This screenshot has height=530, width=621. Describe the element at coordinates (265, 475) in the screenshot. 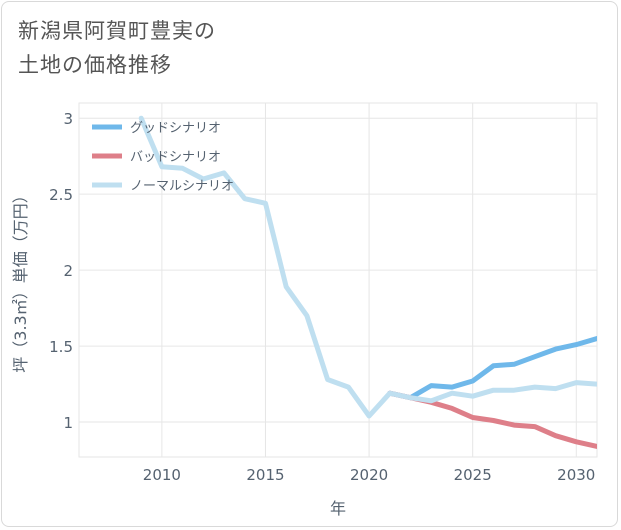

I see `x-tick-label: 2015` at that location.